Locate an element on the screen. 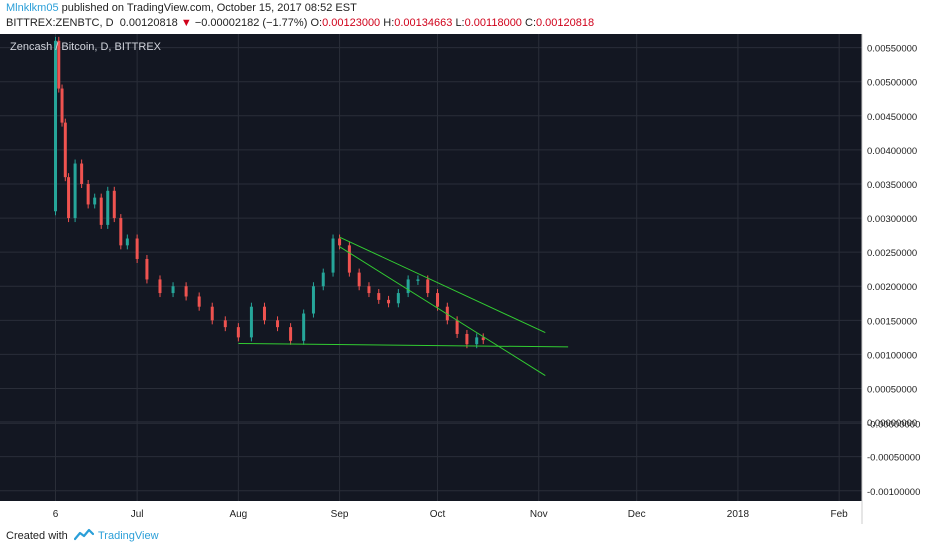  low-value: 0.00118000 is located at coordinates (493, 23).